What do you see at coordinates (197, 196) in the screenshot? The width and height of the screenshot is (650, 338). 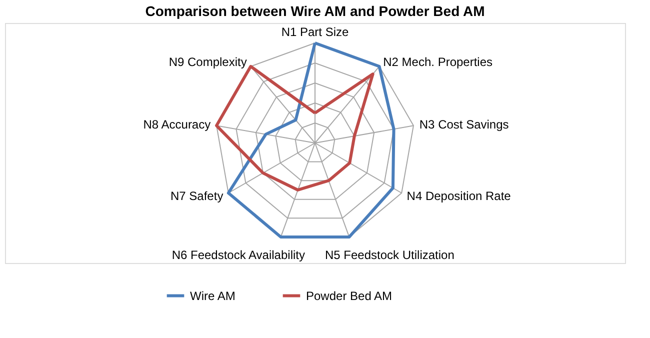 I see `spoke-label: N7 Safety` at bounding box center [197, 196].